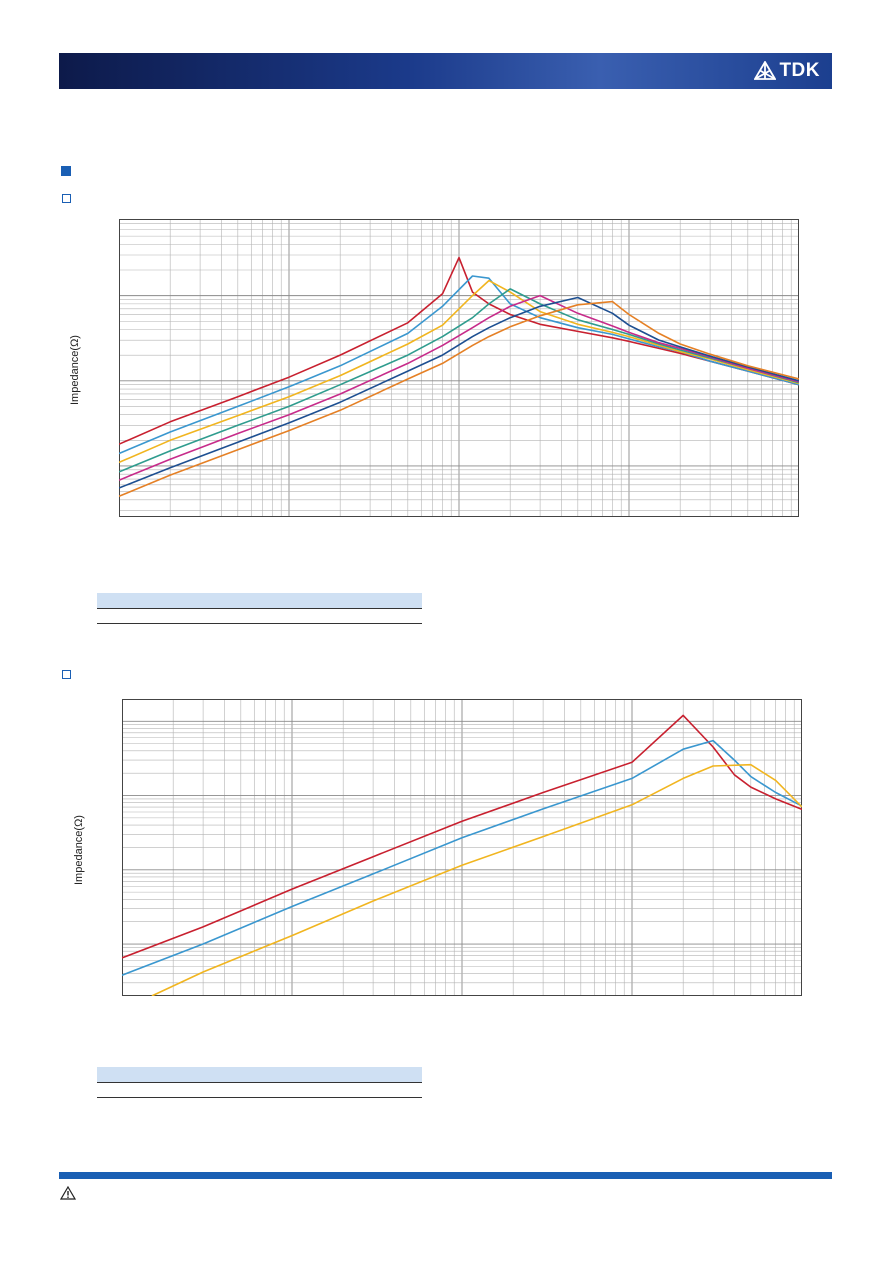  Describe the element at coordinates (259, 1097) in the screenshot. I see `legend-table-2-bottom` at that location.